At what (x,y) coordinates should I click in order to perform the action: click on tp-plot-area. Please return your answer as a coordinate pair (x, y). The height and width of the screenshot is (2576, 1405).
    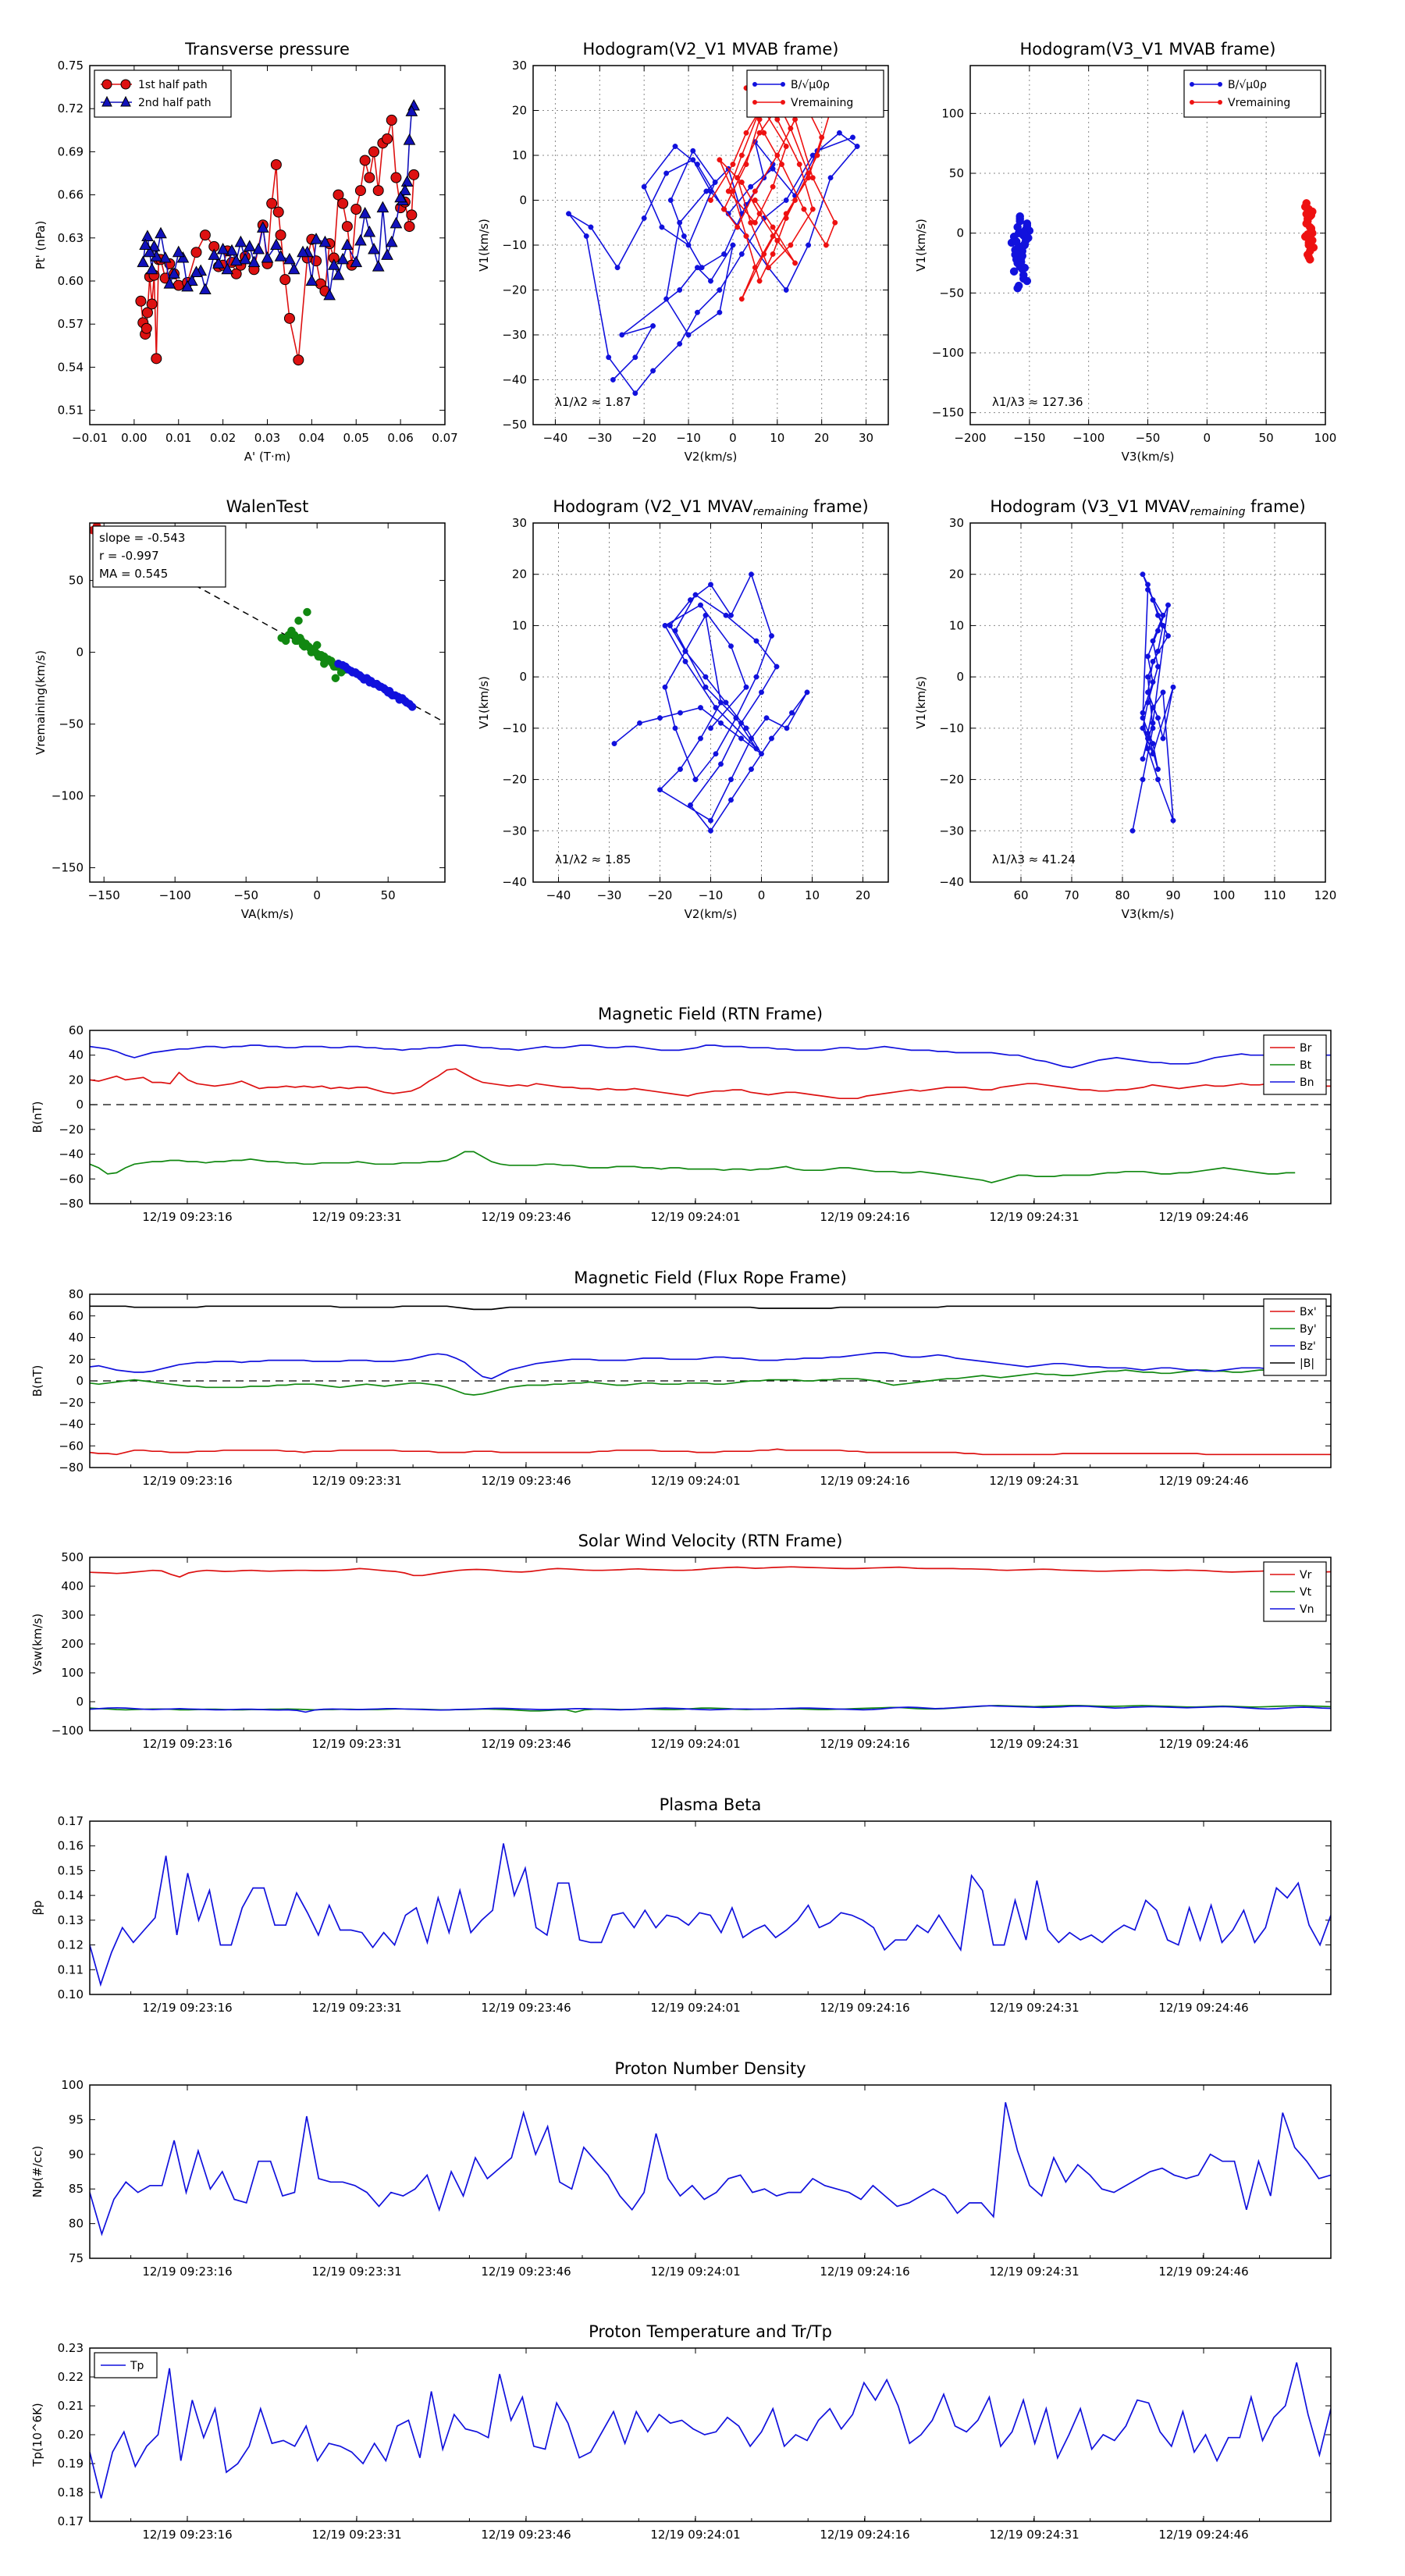
    Looking at the image, I should click on (278, 232).